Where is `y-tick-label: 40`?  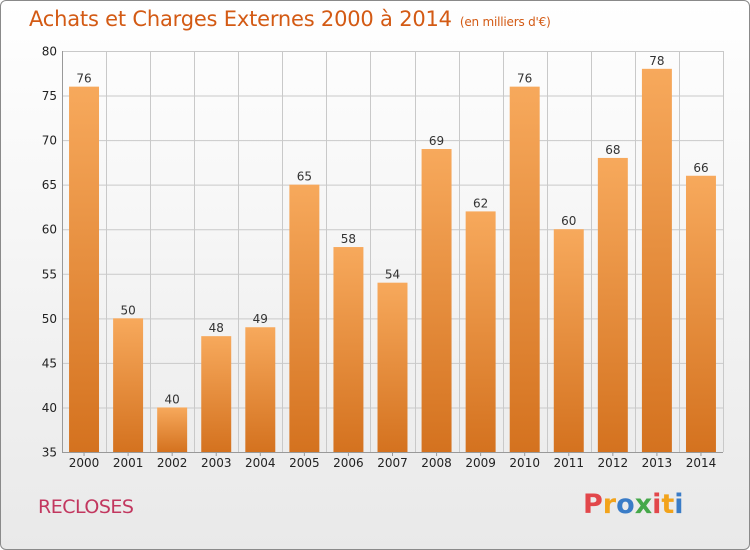
y-tick-label: 40 is located at coordinates (49, 408).